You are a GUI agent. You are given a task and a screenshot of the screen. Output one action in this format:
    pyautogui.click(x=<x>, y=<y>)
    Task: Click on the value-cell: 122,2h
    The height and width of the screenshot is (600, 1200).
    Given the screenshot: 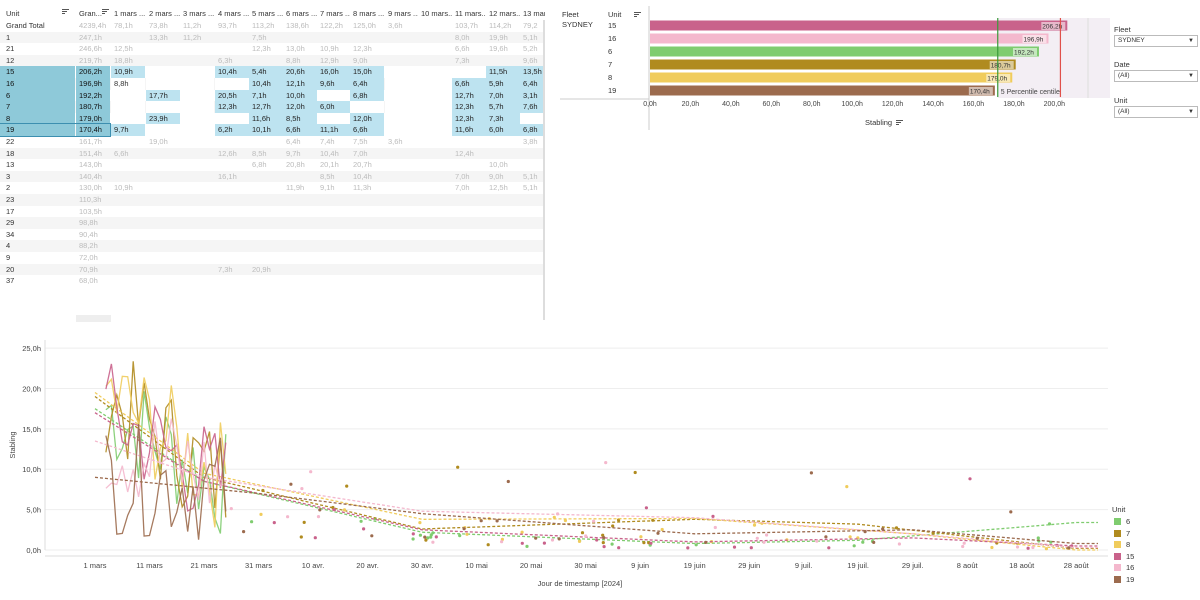 What is the action you would take?
    pyautogui.click(x=331, y=25)
    